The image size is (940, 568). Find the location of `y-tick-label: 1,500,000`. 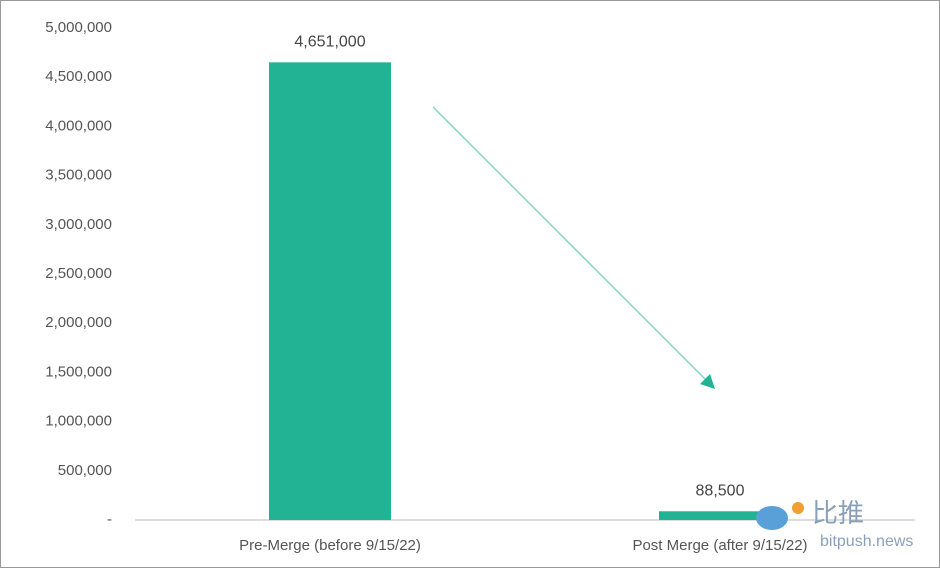

y-tick-label: 1,500,000 is located at coordinates (78, 371).